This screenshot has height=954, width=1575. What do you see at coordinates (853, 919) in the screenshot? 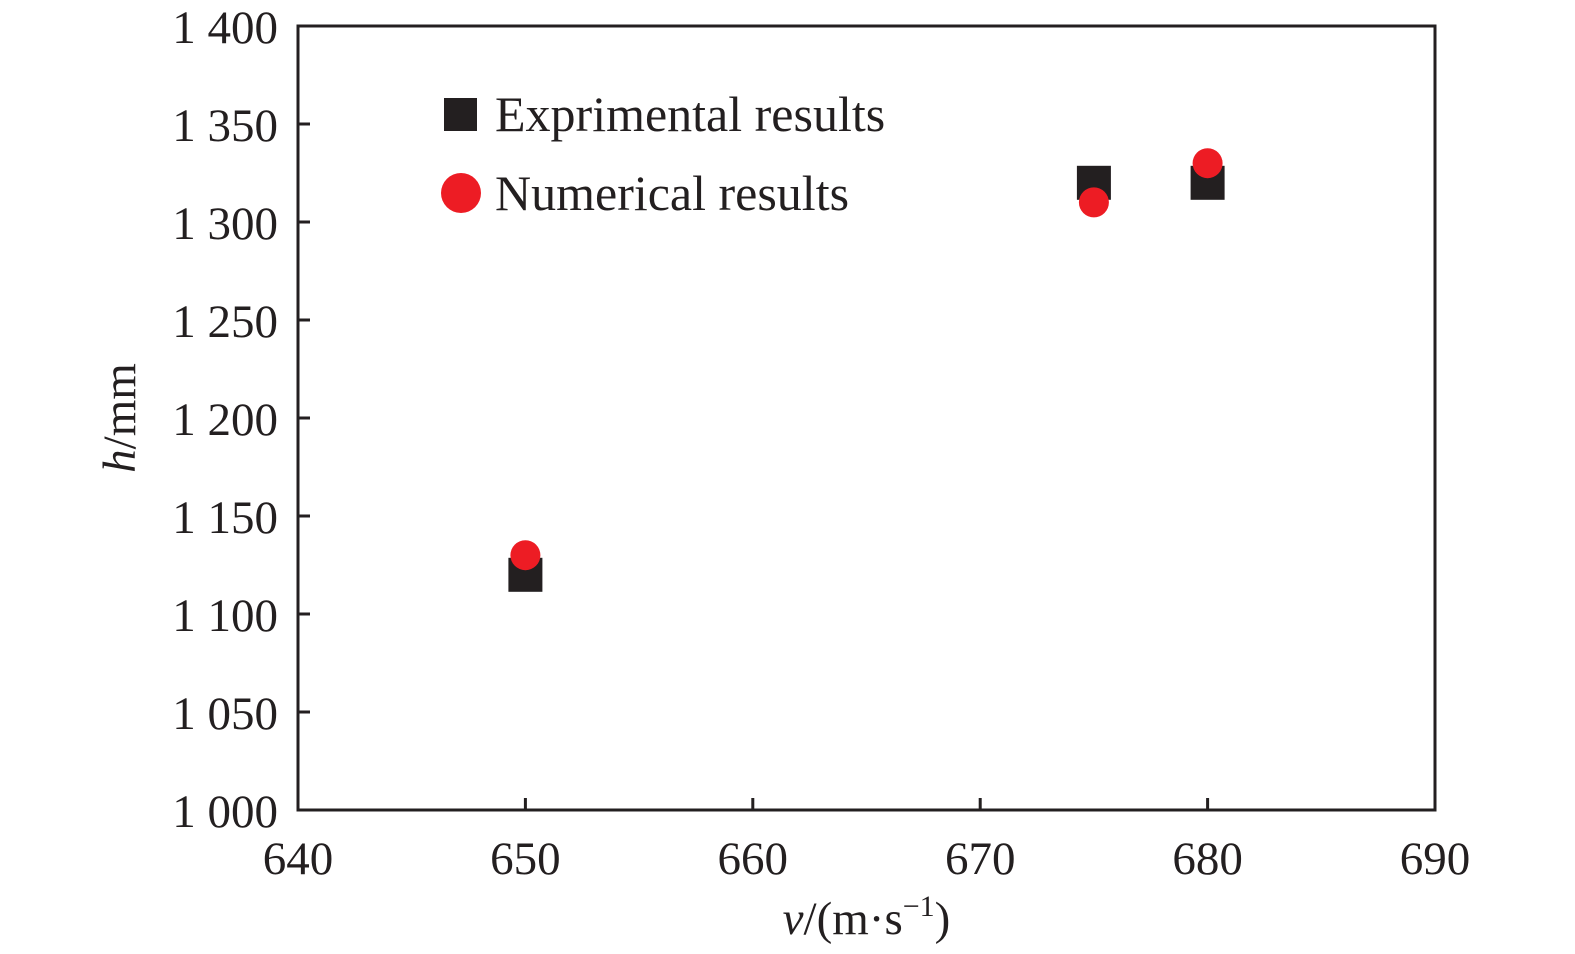
I see `x-axis-title-unit: /(m·s` at bounding box center [853, 919].